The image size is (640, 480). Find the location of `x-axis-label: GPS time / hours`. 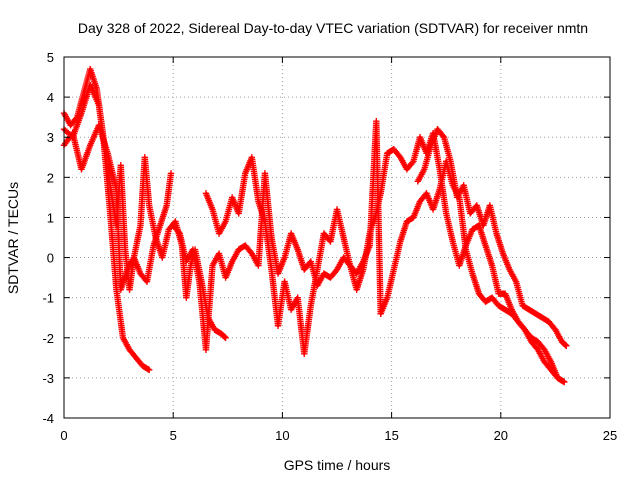

x-axis-label: GPS time / hours is located at coordinates (337, 465).